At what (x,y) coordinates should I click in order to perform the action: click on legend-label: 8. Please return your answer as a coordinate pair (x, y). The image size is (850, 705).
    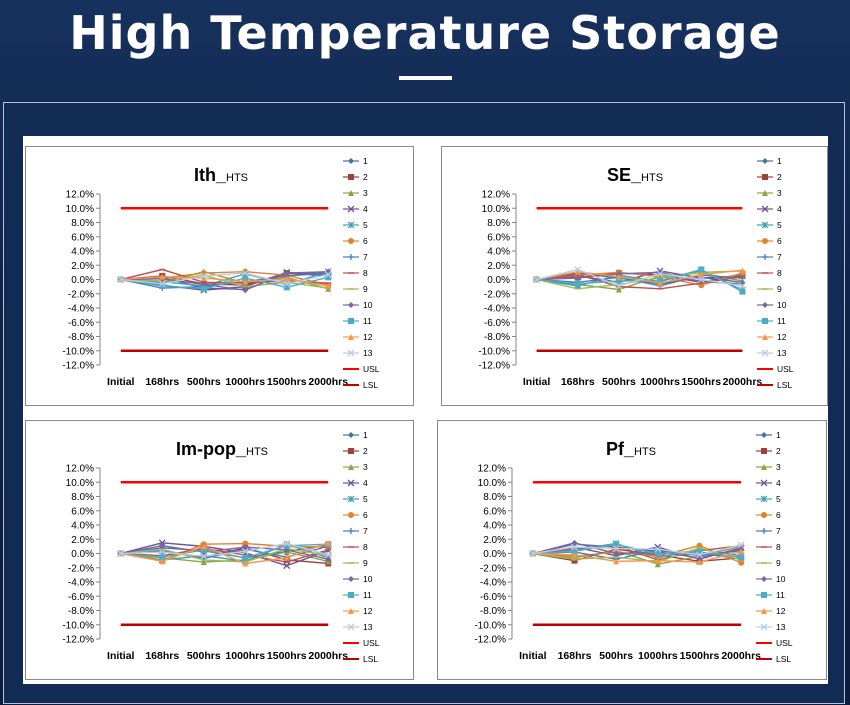
    Looking at the image, I should click on (365, 273).